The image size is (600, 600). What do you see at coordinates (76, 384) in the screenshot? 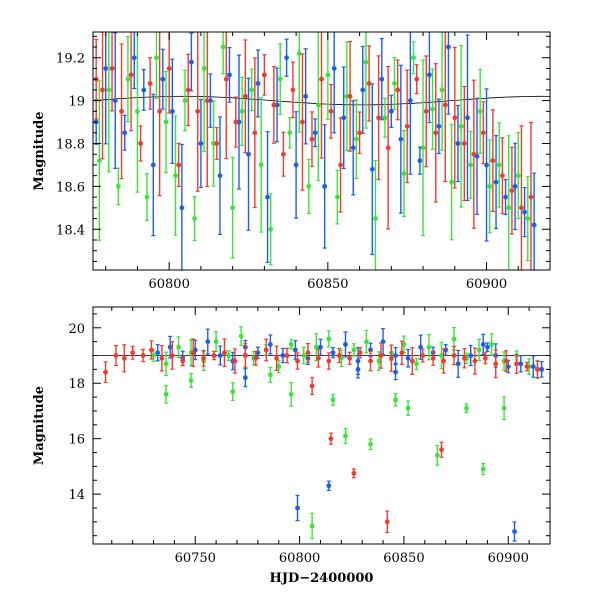
I see `y-tick-label: 18` at bounding box center [76, 384].